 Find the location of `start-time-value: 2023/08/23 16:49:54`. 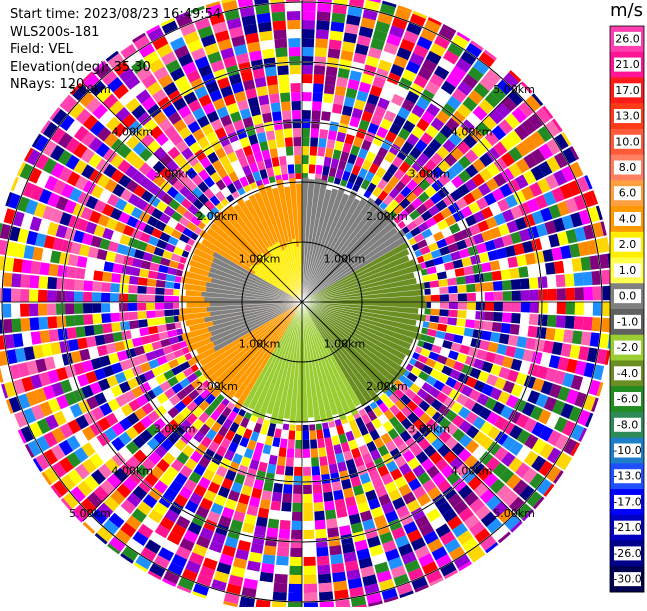

start-time-value: 2023/08/23 16:49:54 is located at coordinates (152, 14).